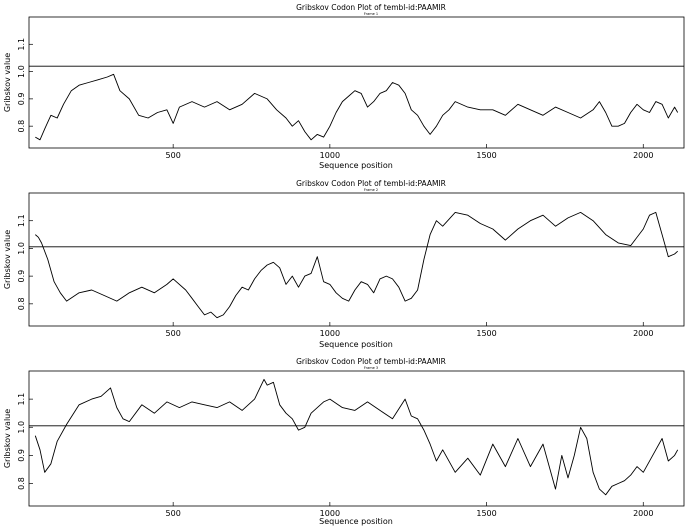  I want to click on plot-subtitle: Frame 3, so click(371, 368).